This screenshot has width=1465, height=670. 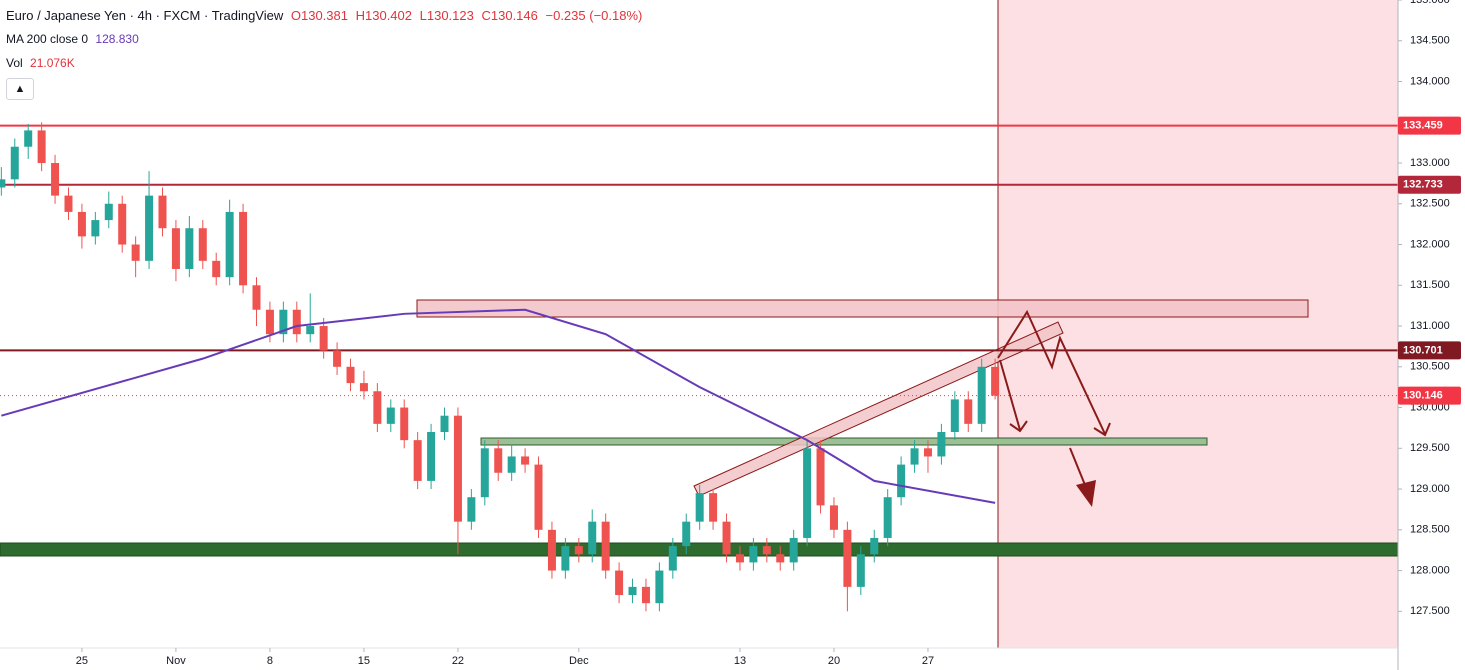 I want to click on y-tick-label: 128.500, so click(x=1430, y=530).